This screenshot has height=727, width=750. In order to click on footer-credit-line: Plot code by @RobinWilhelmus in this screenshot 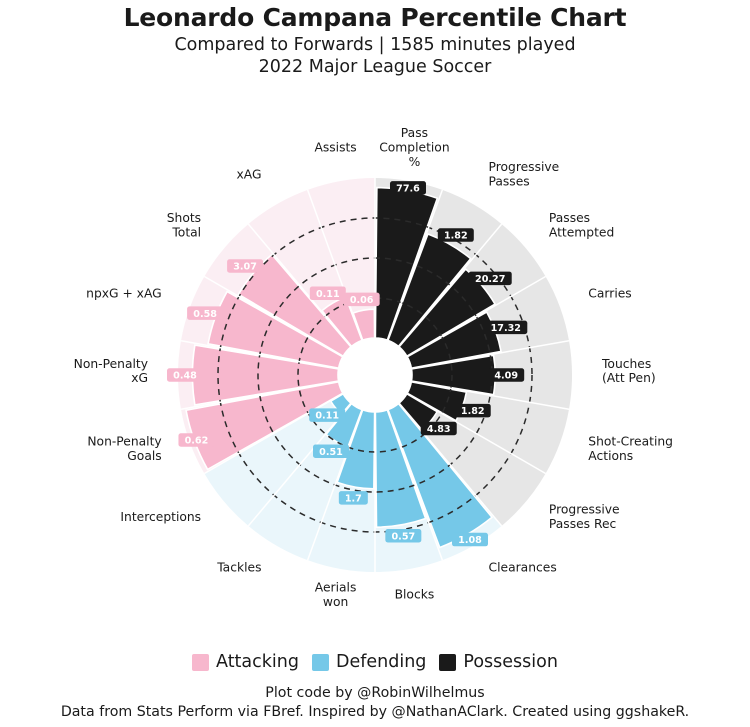, I will do `click(375, 693)`.